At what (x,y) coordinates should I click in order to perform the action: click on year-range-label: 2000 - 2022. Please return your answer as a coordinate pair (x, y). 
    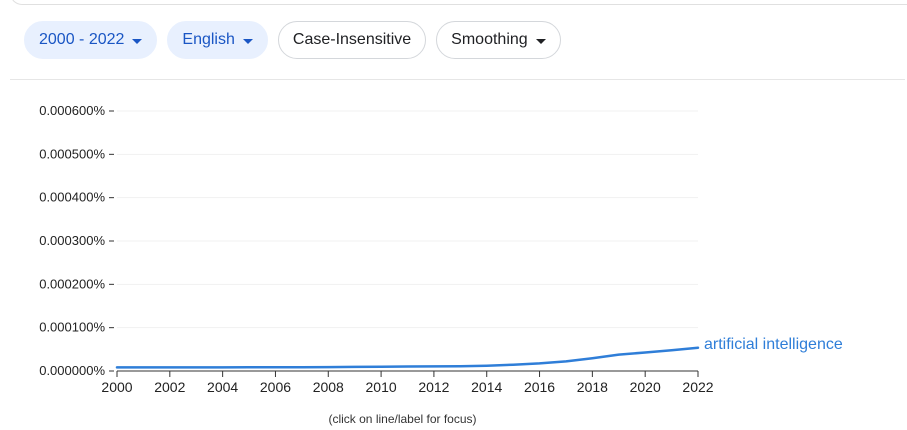
    Looking at the image, I should click on (82, 39).